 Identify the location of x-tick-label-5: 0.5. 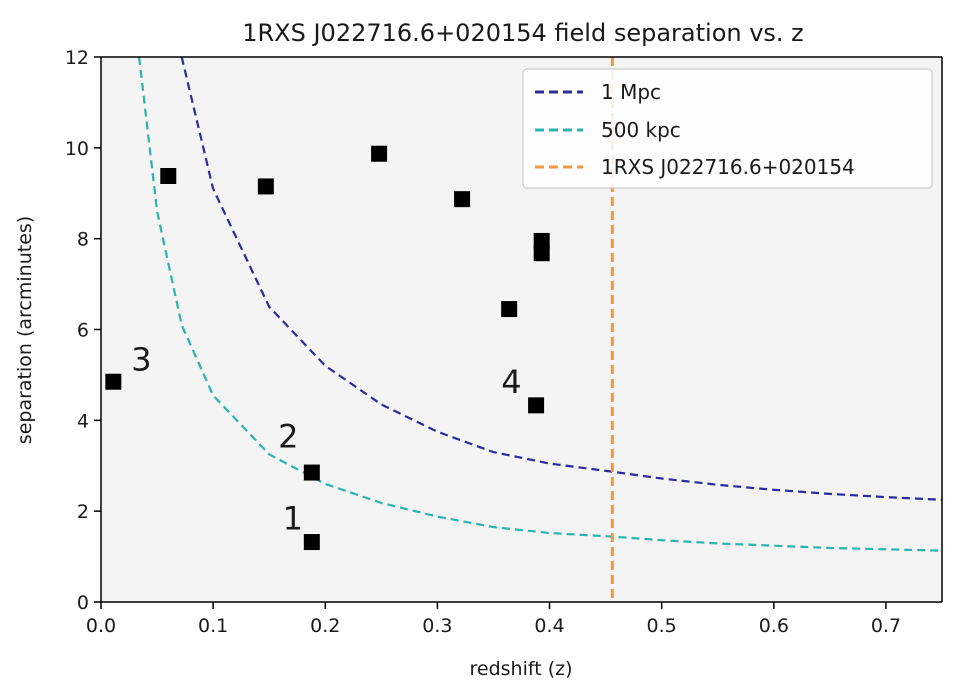
(662, 626).